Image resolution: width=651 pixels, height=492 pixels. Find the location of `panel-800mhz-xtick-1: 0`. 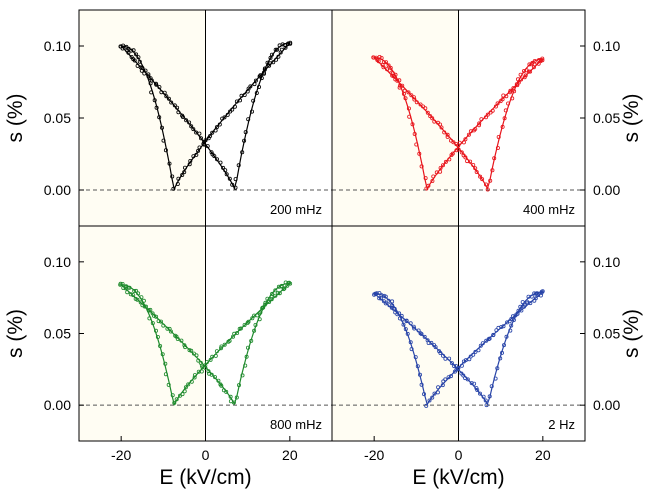

panel-800mhz-xtick-1: 0 is located at coordinates (206, 455).